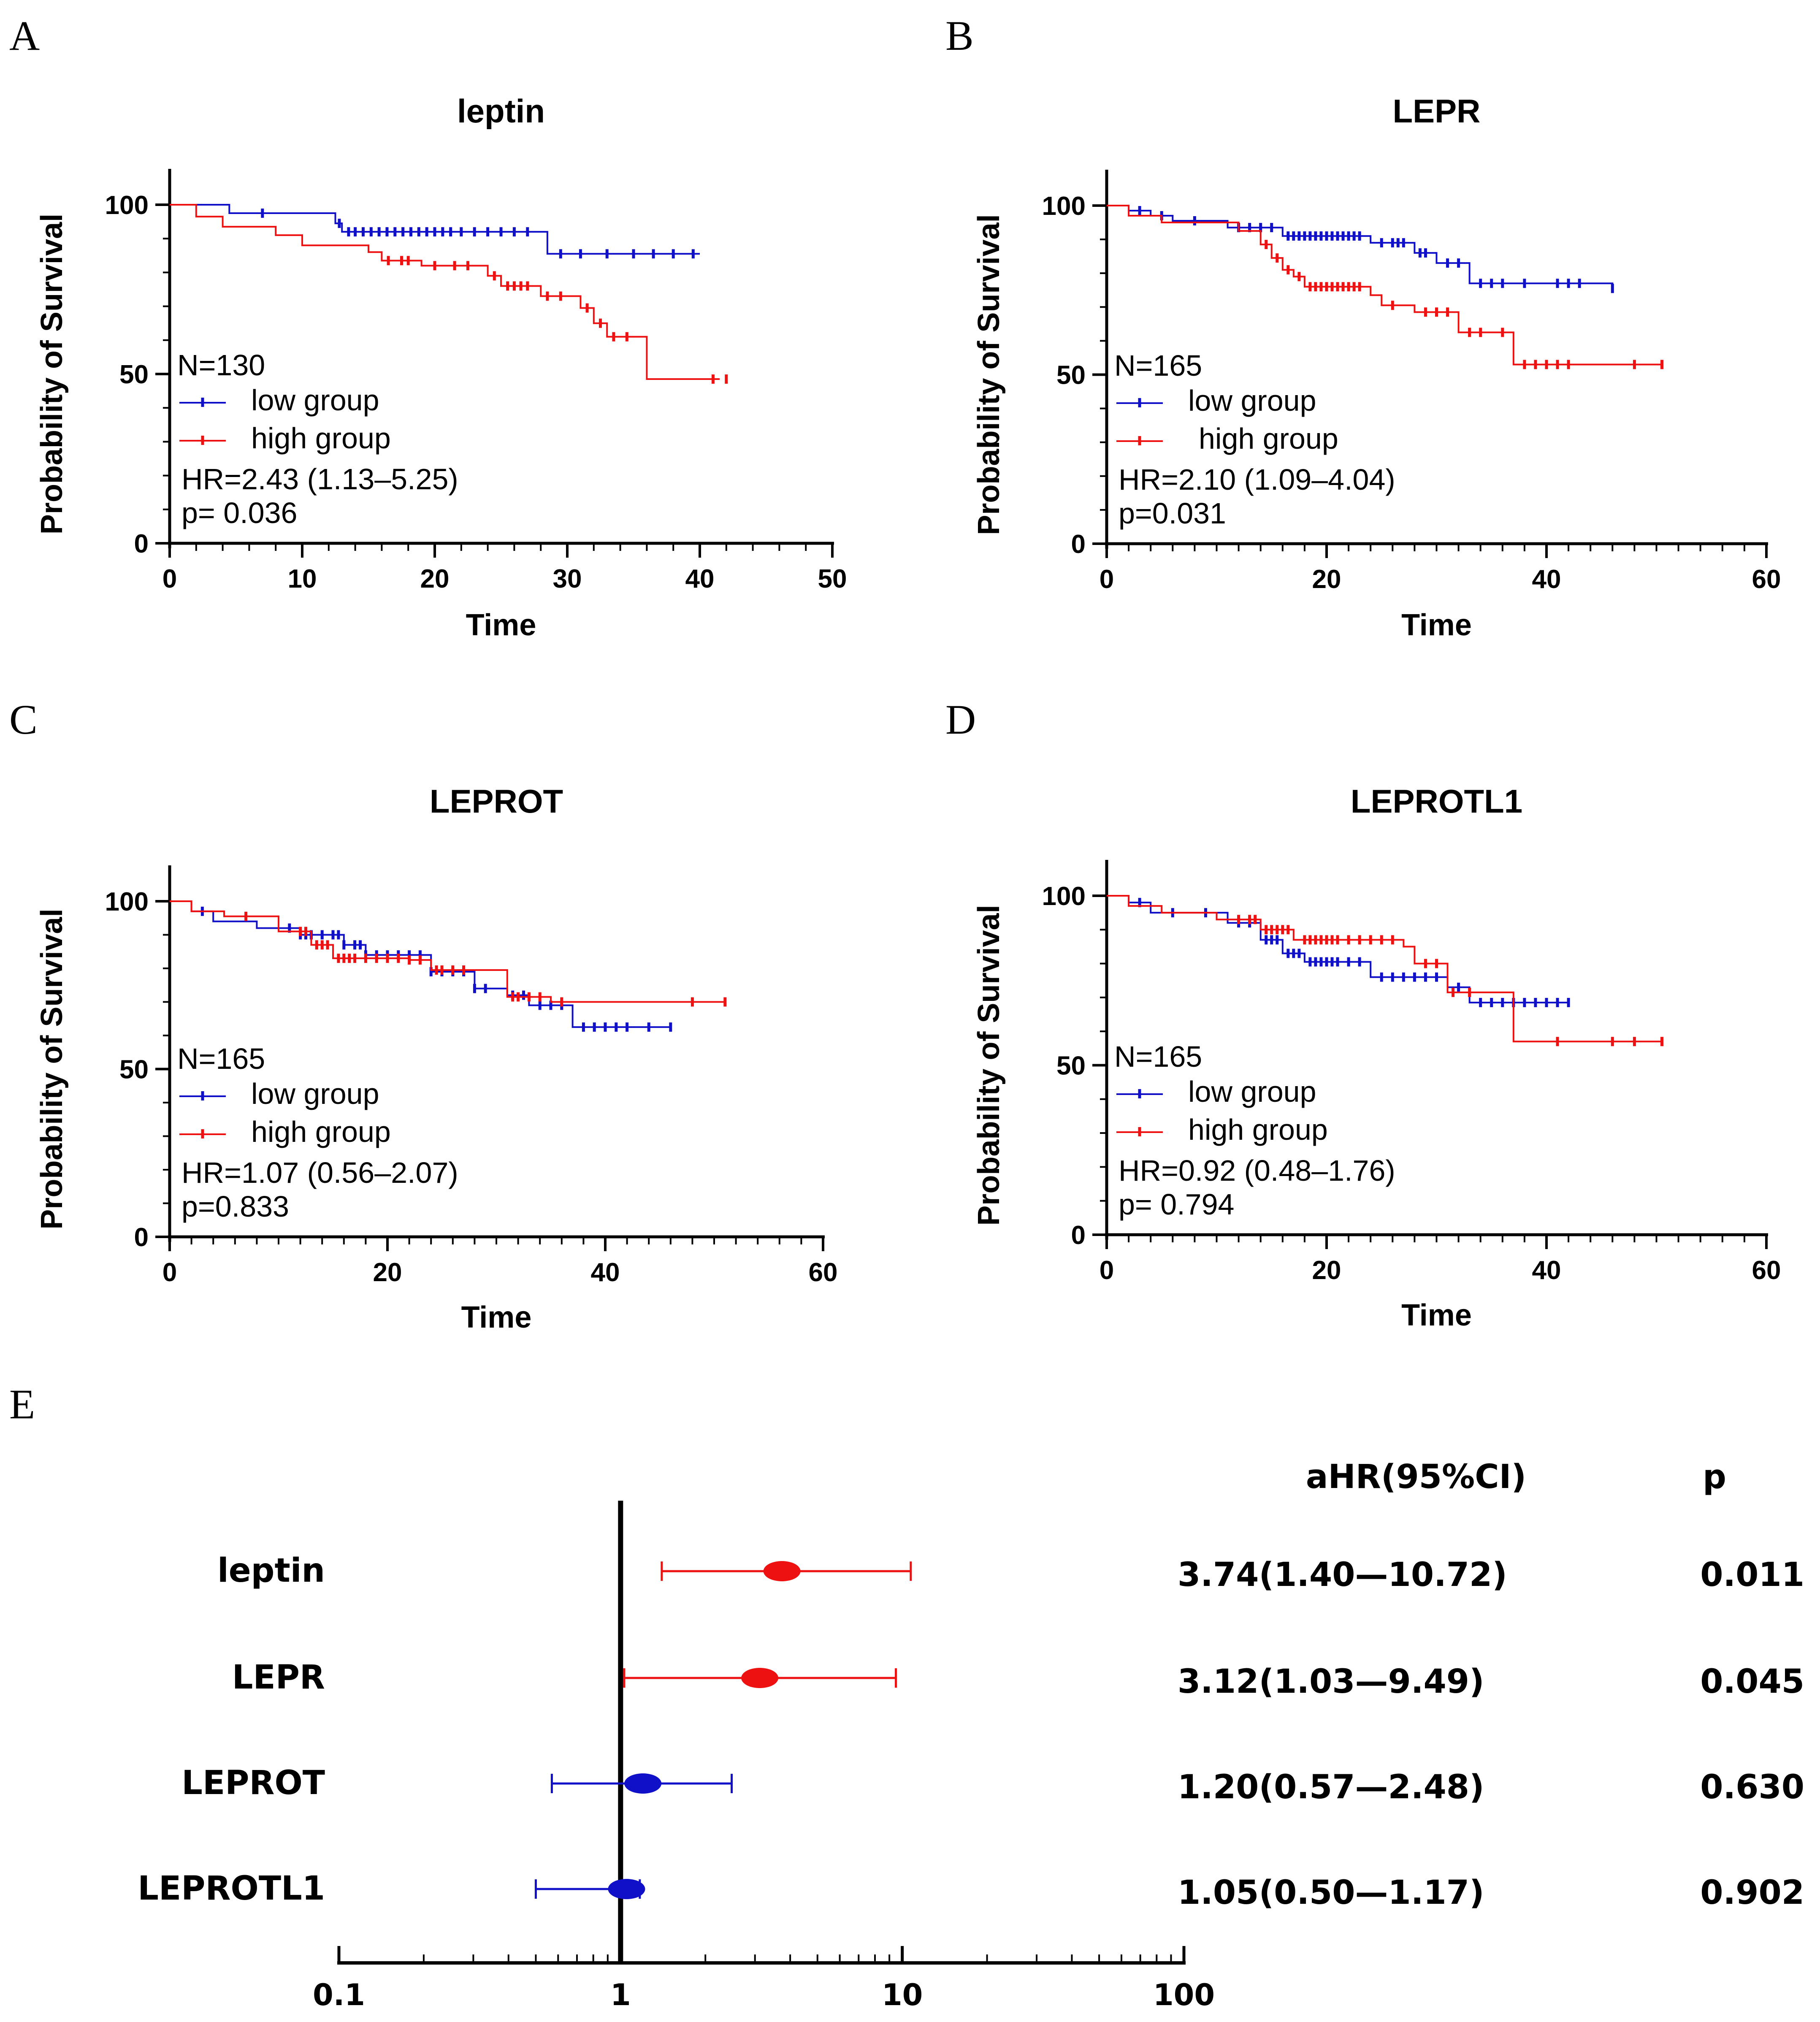 This screenshot has width=1820, height=2022. Describe the element at coordinates (1714, 1477) in the screenshot. I see `column-header-p: p` at that location.